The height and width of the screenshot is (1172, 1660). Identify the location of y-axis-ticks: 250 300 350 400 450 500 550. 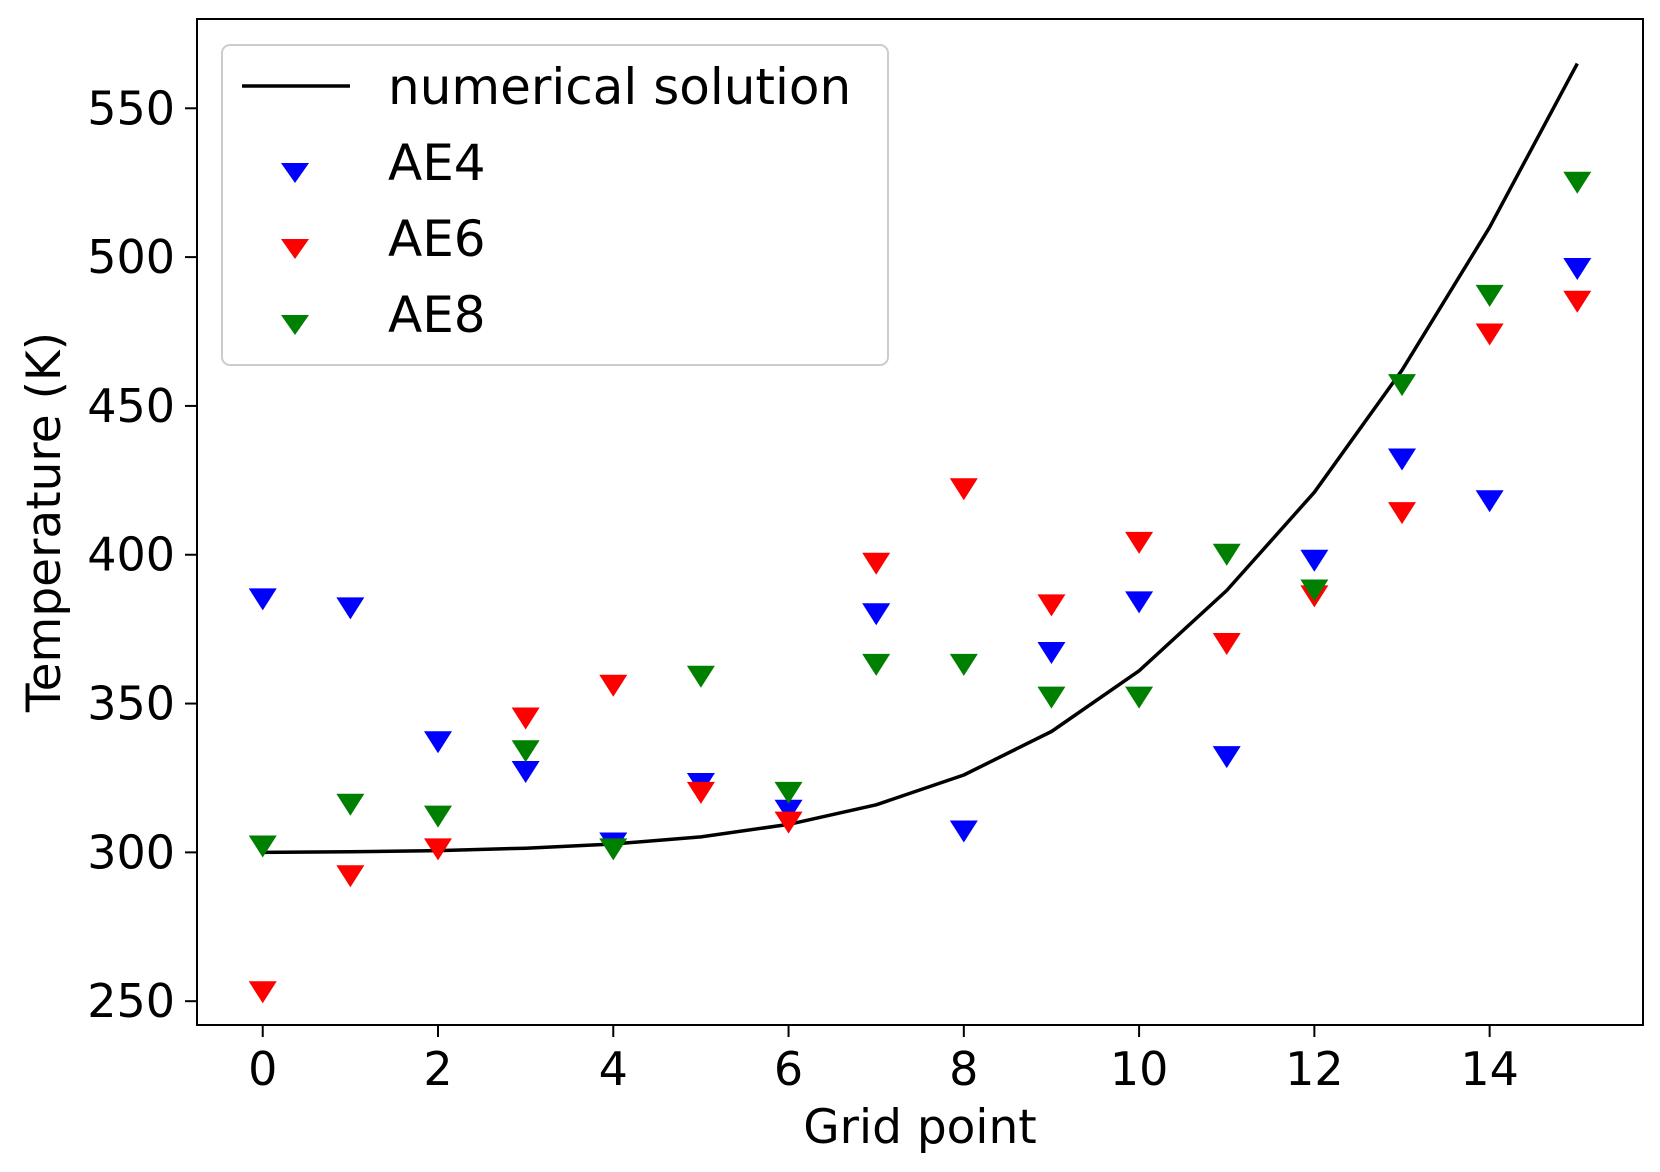
(142, 554).